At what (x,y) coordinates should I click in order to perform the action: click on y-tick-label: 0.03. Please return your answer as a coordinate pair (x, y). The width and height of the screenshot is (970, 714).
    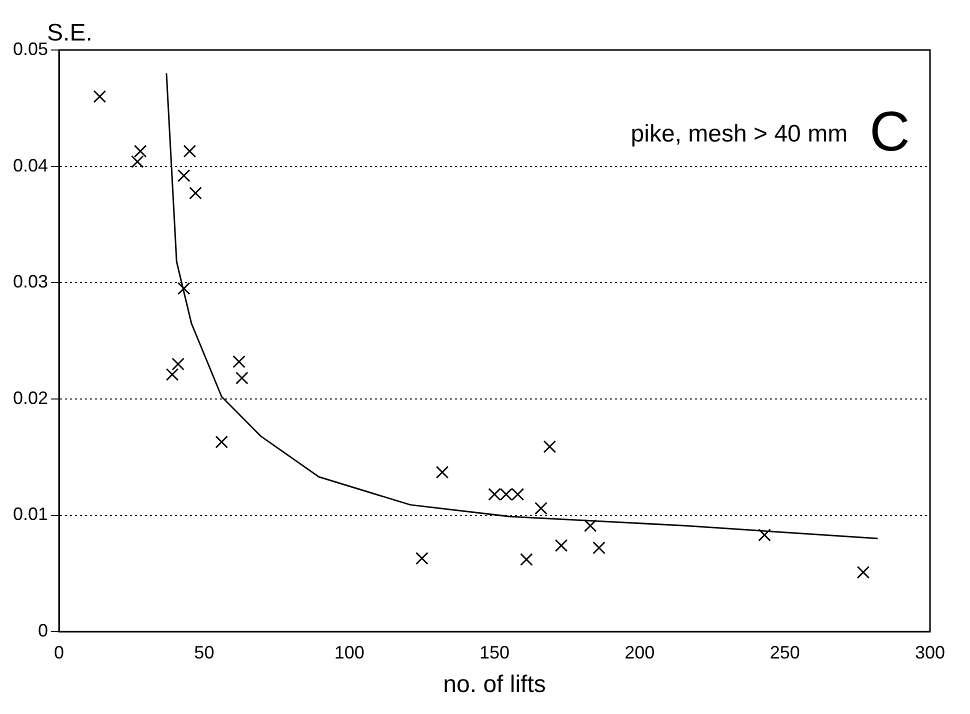
    Looking at the image, I should click on (30, 282).